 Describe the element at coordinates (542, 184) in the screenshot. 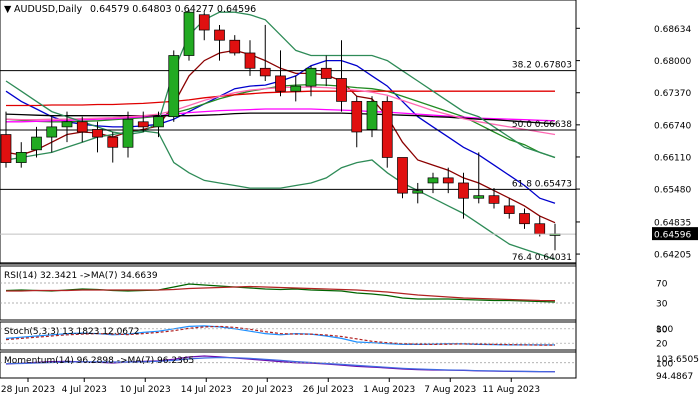

I see `fib-level-label: 61.8 0.65473` at that location.